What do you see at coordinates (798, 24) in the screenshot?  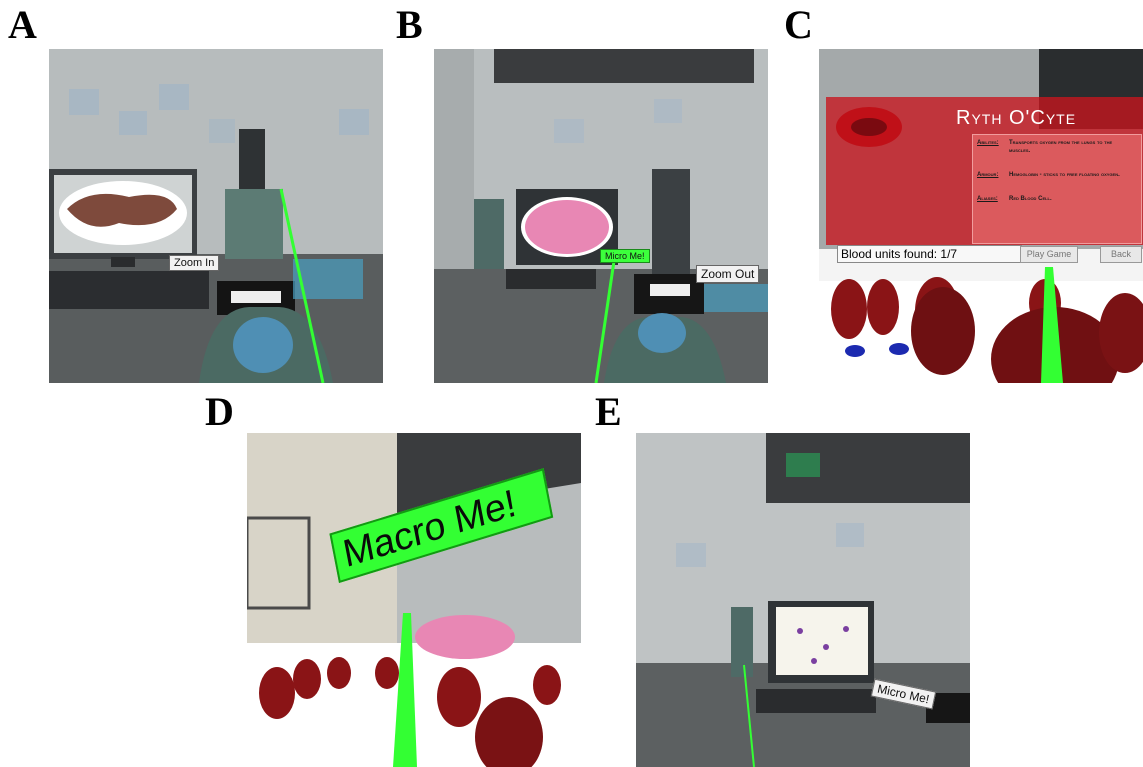 I see `panel-letter-c: C` at bounding box center [798, 24].